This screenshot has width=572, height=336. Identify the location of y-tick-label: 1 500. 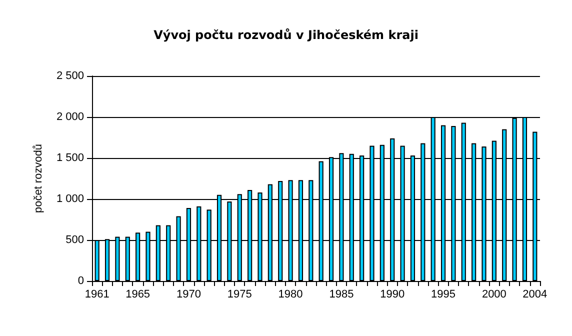
(70, 158).